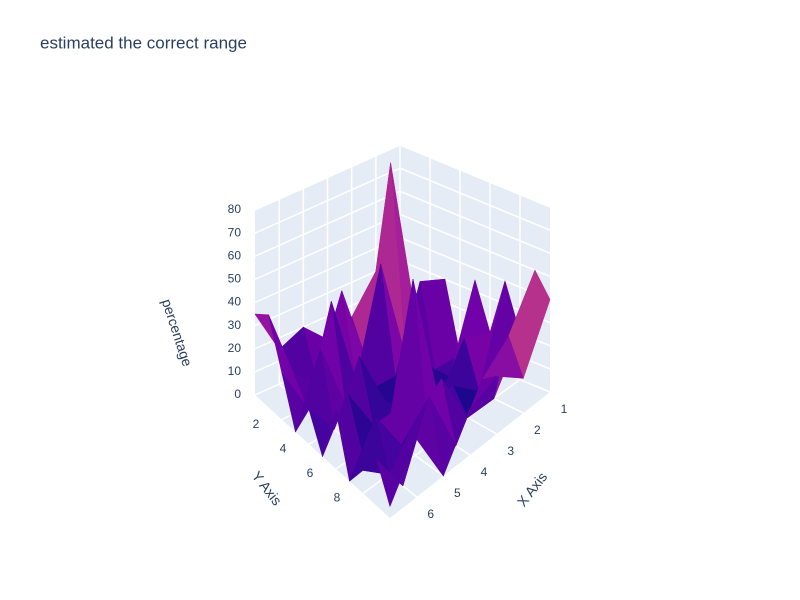 The width and height of the screenshot is (800, 600). What do you see at coordinates (235, 371) in the screenshot?
I see `z-tick-label: 10` at bounding box center [235, 371].